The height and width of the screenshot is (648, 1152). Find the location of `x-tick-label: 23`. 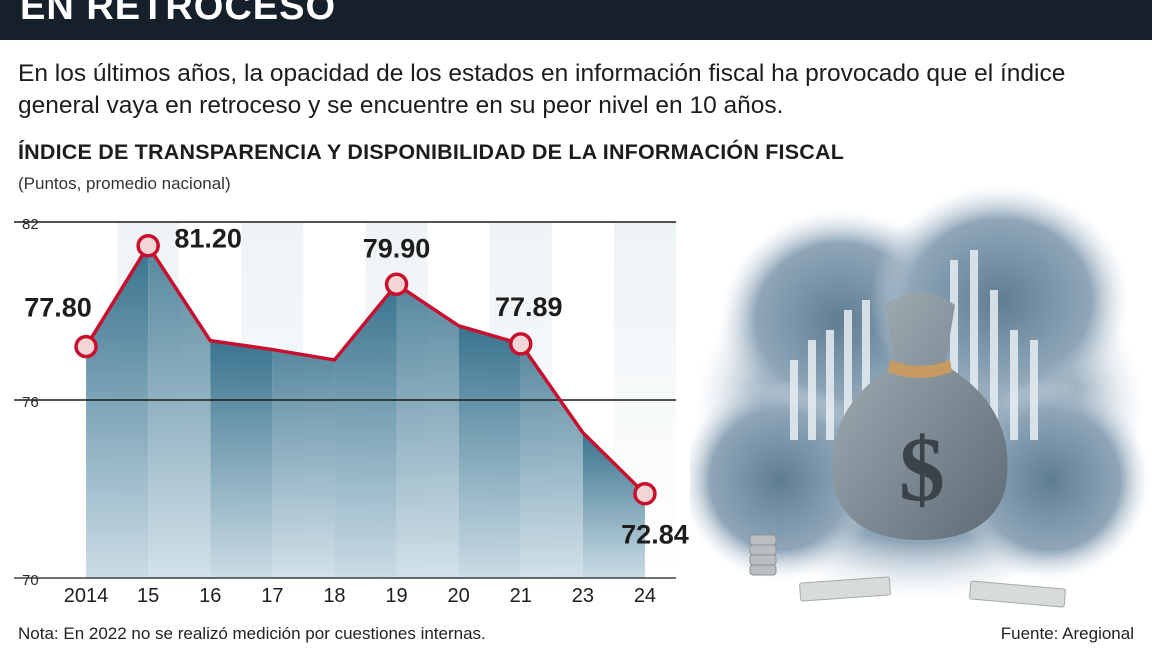

x-tick-label: 23 is located at coordinates (583, 596).